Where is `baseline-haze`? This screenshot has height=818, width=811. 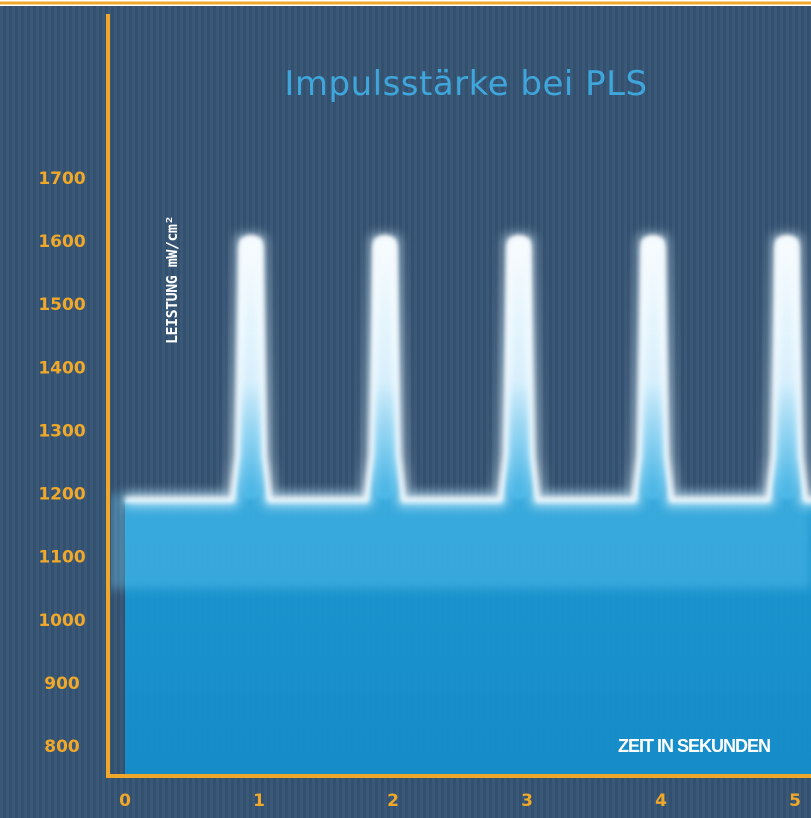 baseline-haze is located at coordinates (459, 541).